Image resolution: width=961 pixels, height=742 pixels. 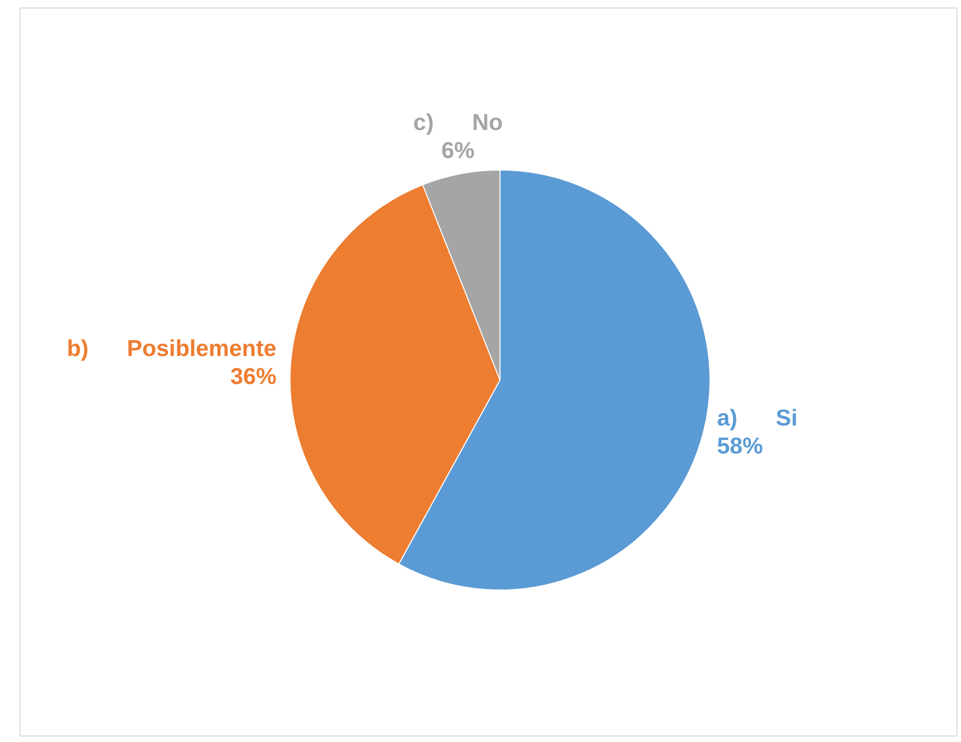 I want to click on data-label: 36%, so click(x=253, y=375).